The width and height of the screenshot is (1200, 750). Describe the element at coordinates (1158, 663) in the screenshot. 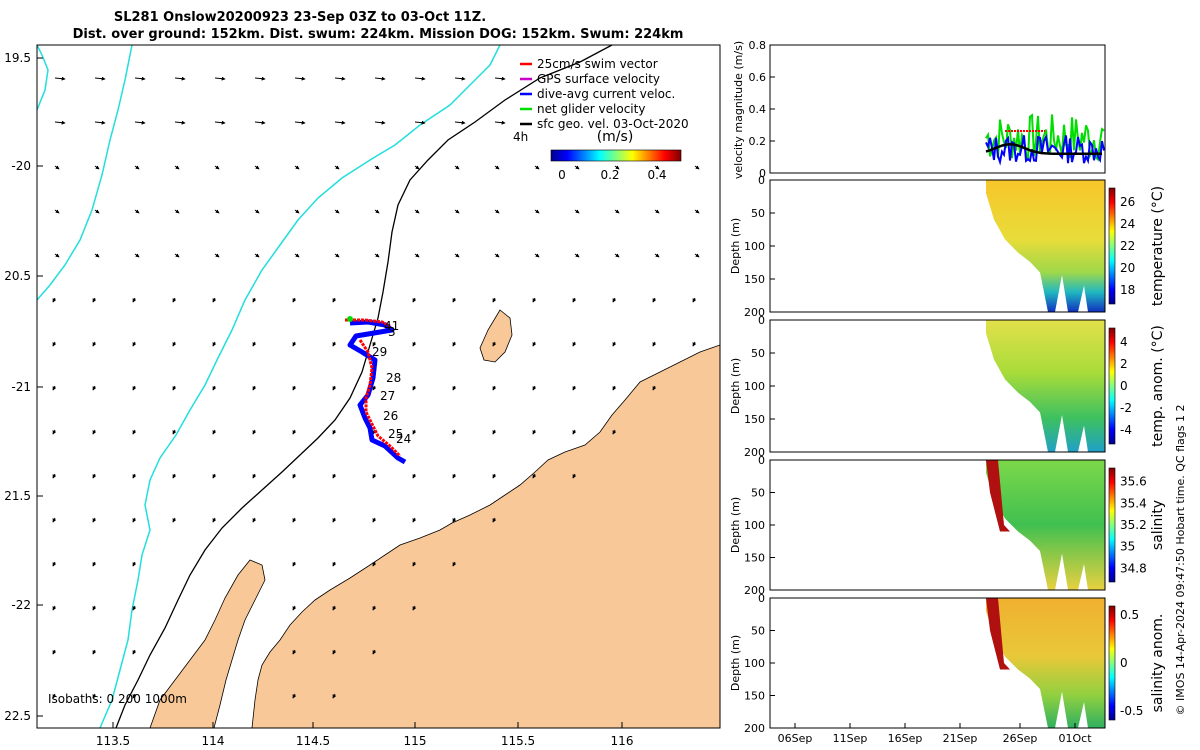

I see `section-label: salinity anom.` at that location.